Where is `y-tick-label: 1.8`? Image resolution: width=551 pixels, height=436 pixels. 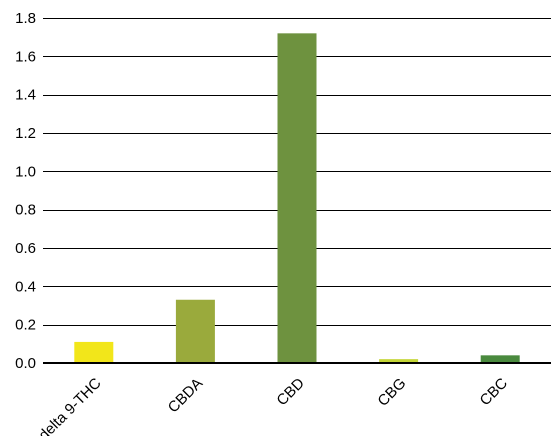 y-tick-label: 1.8 is located at coordinates (25, 18).